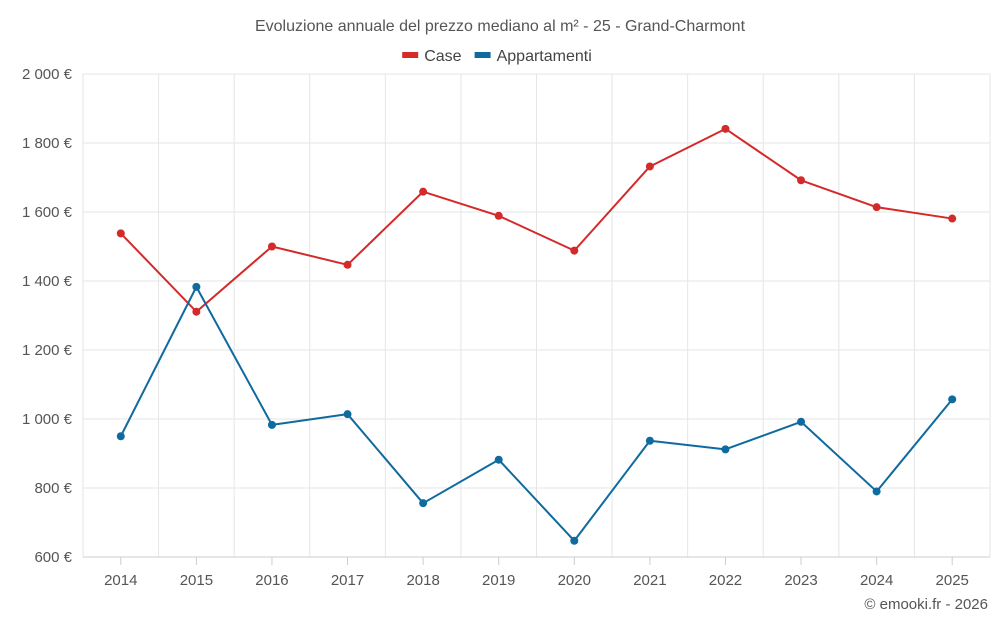  I want to click on legend-label: Appartamenti, so click(544, 56).